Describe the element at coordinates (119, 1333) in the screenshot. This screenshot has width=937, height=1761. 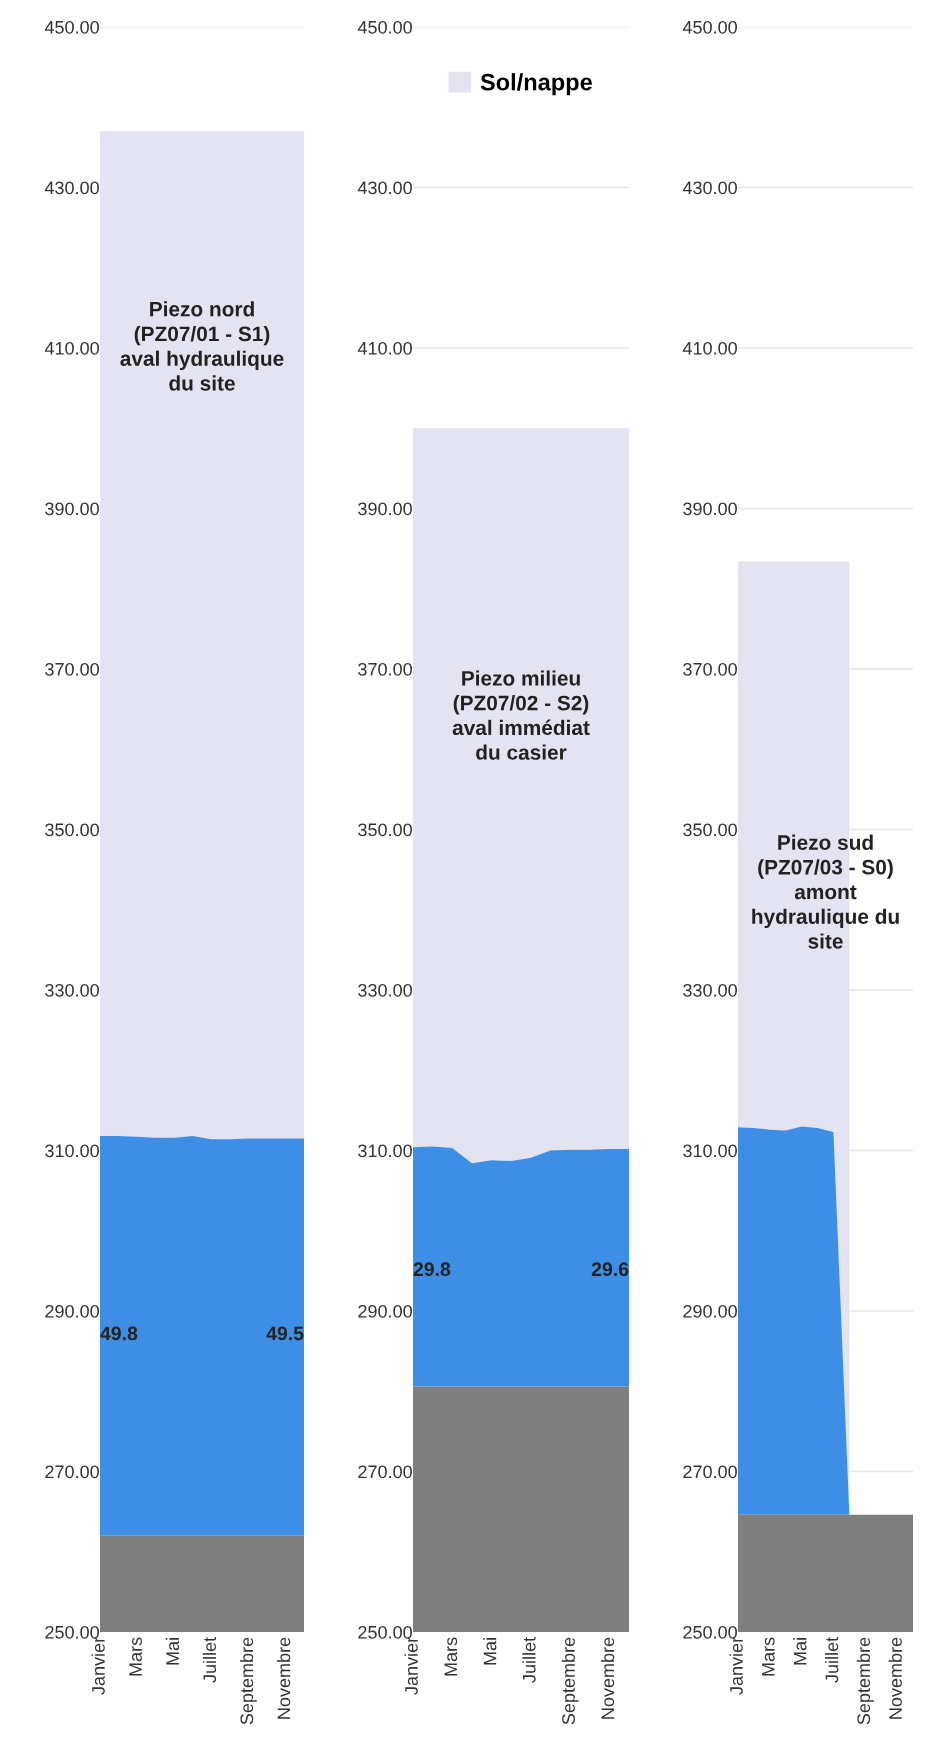
I see `annotation: 49.8` at that location.